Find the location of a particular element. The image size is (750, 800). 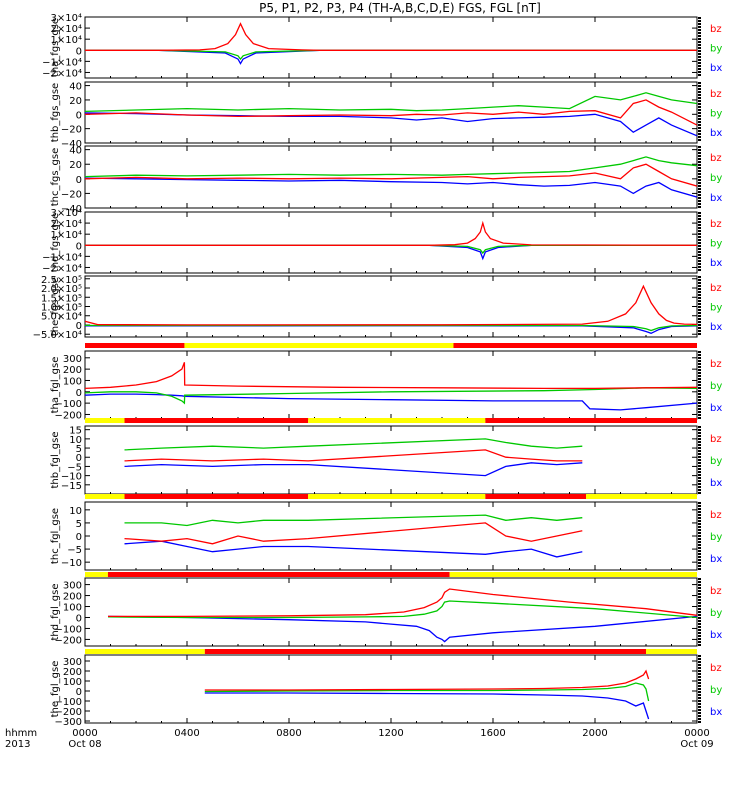

panel-ylabel: thc_fgl_gse is located at coordinates (55, 536).